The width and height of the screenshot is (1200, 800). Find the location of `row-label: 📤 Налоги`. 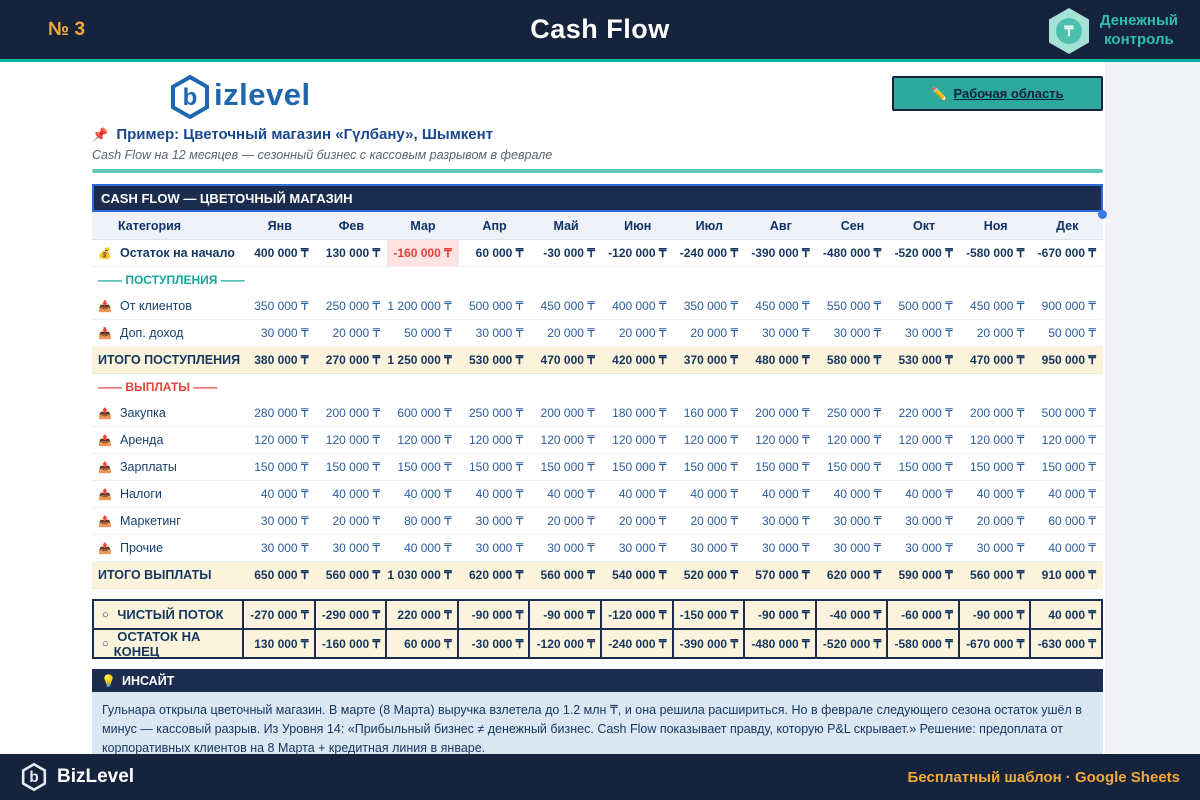

row-label: 📤 Налоги is located at coordinates (168, 494).